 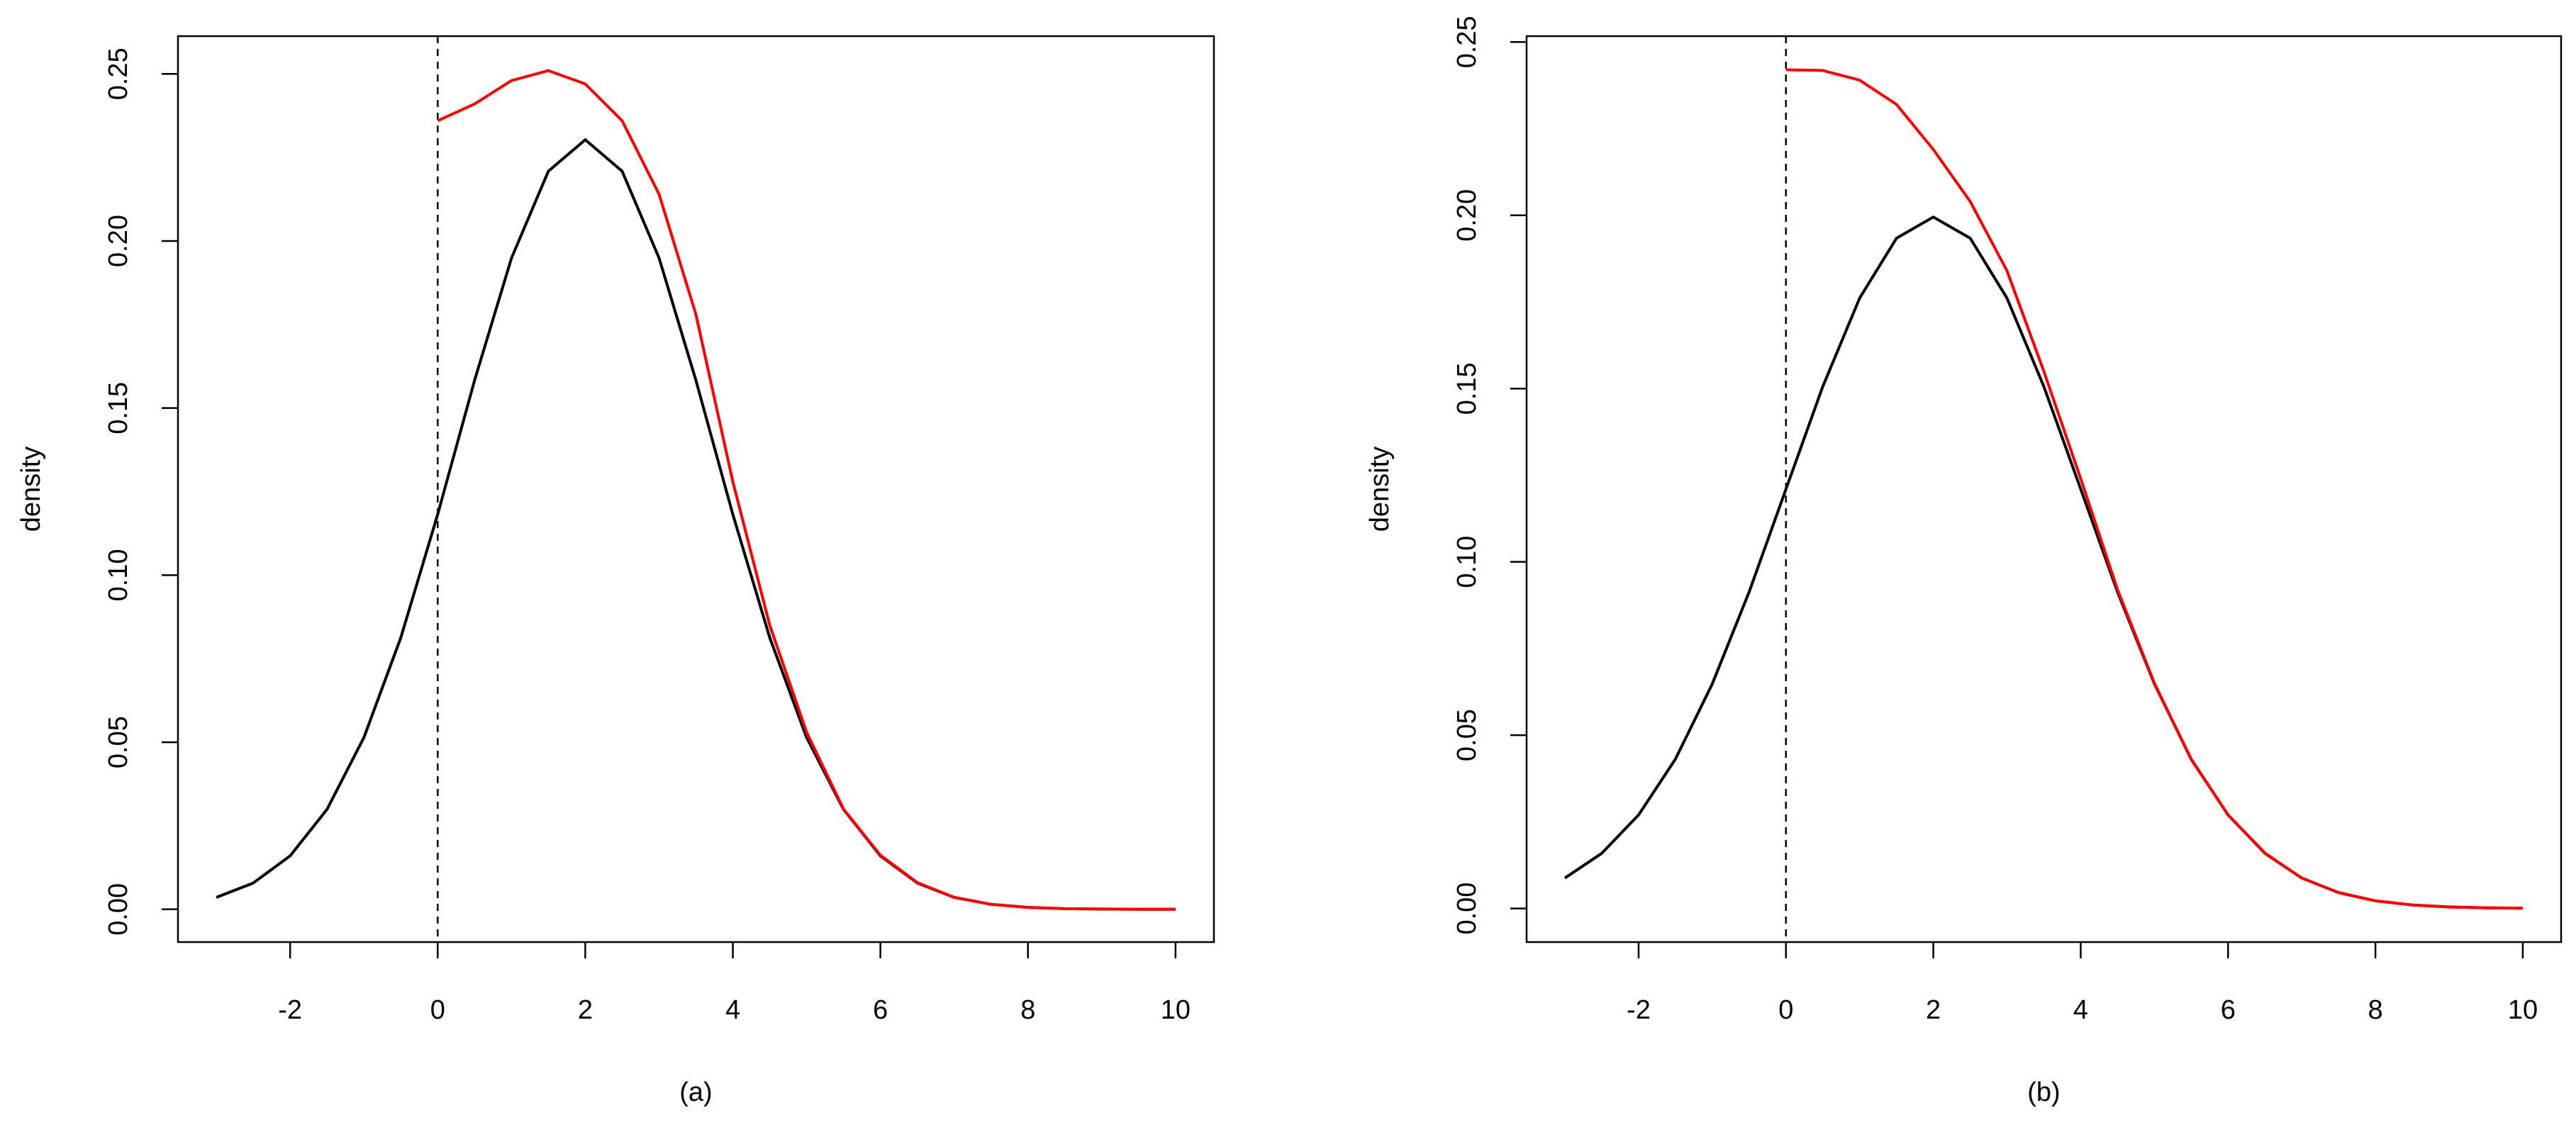 What do you see at coordinates (2043, 1092) in the screenshot?
I see `x-axis-label: (b)` at bounding box center [2043, 1092].